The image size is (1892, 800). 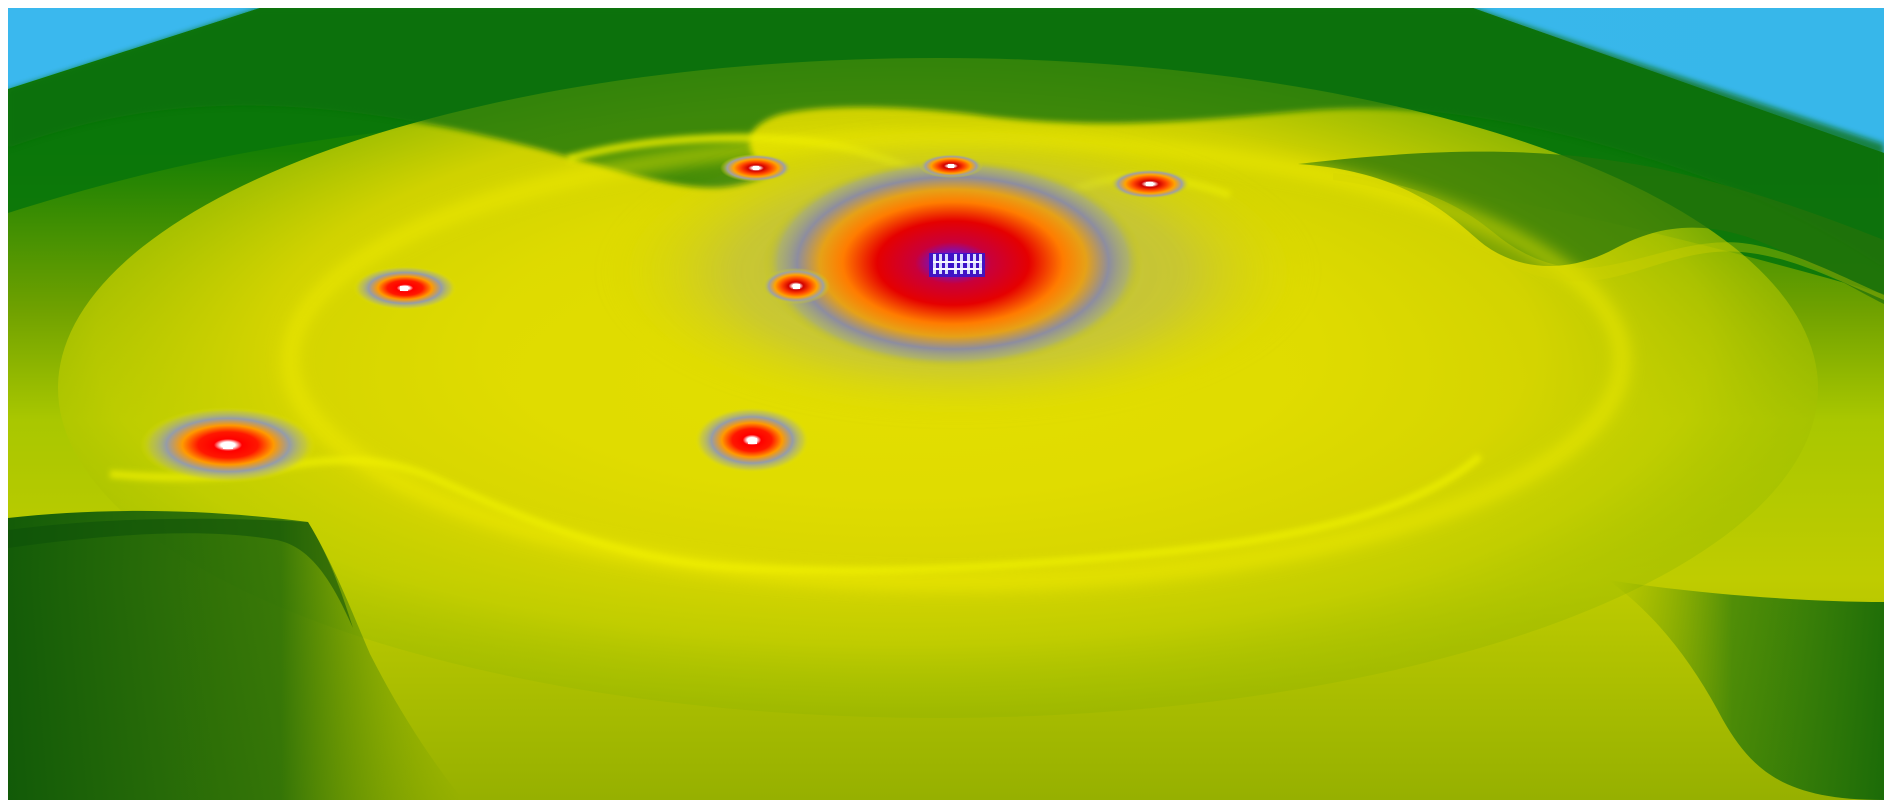 What do you see at coordinates (228, 446) in the screenshot?
I see `station-far-left-marker` at bounding box center [228, 446].